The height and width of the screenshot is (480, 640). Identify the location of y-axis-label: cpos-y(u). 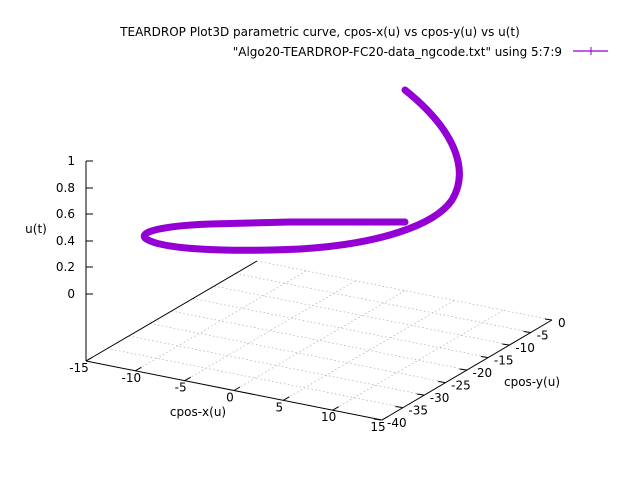
(532, 382).